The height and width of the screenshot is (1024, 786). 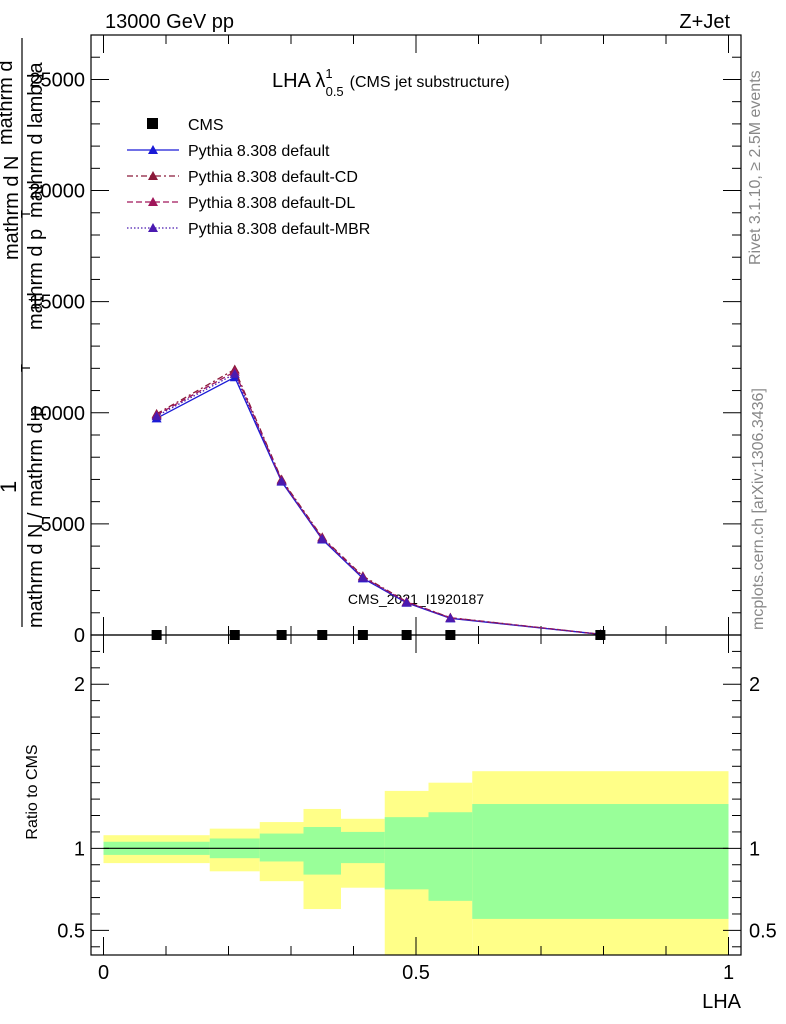 What do you see at coordinates (416, 973) in the screenshot?
I see `x-tick-label: 0.5` at bounding box center [416, 973].